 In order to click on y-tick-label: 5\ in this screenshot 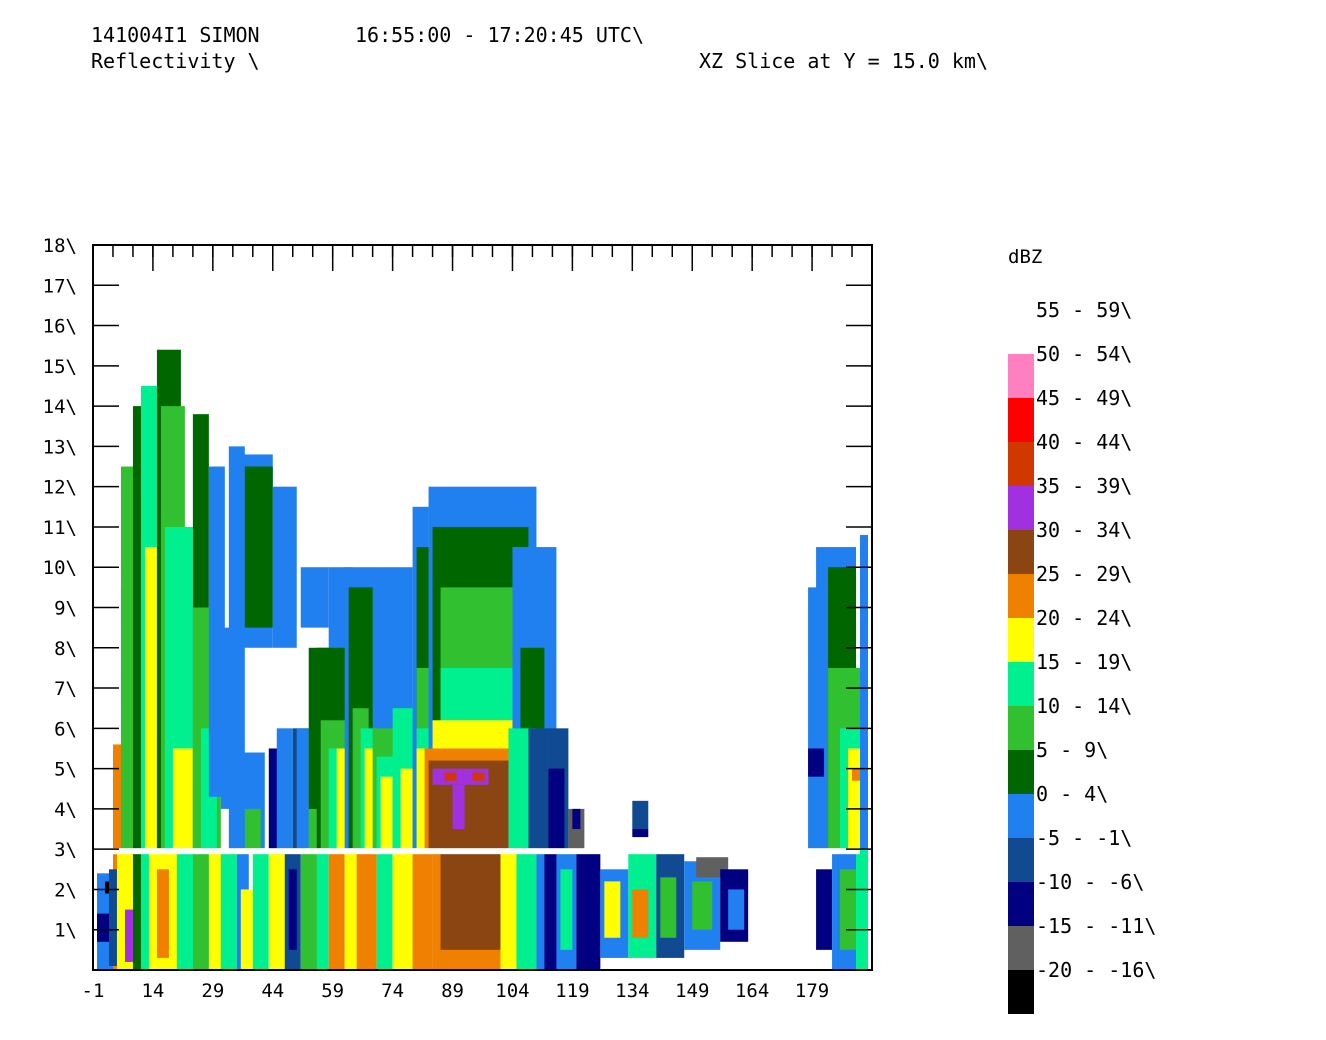, I will do `click(65, 770)`.